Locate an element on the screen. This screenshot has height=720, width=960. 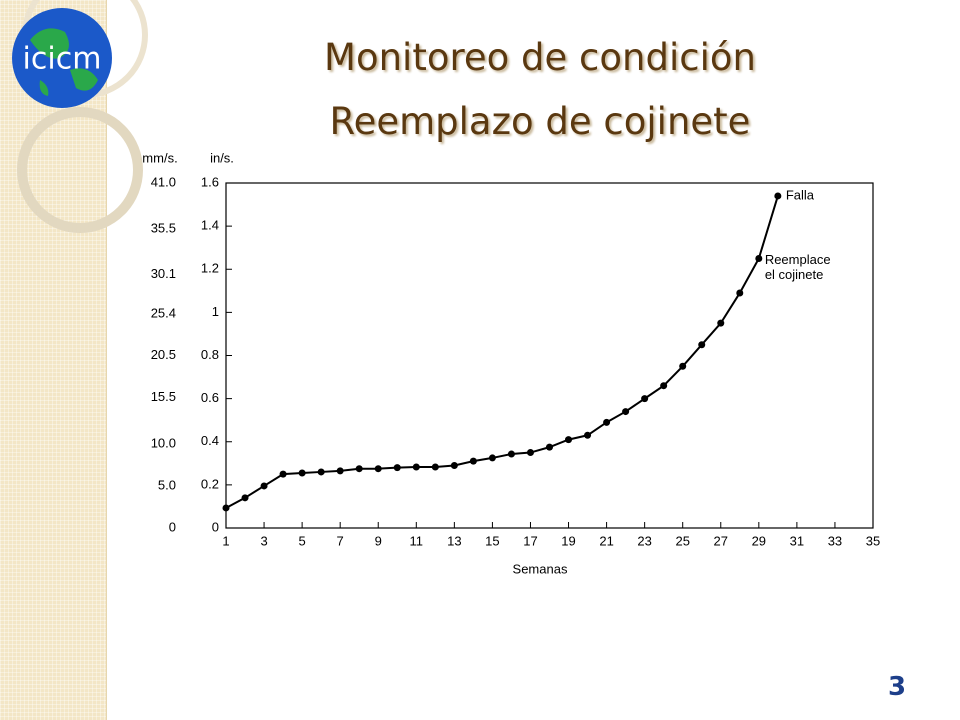
y2-axis-label: mm/s. is located at coordinates (159, 157).